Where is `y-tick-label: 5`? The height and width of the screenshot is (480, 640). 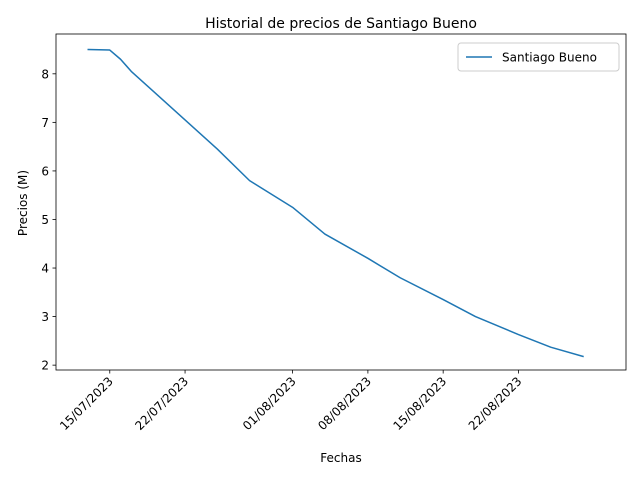
y-tick-label: 5 is located at coordinates (45, 220).